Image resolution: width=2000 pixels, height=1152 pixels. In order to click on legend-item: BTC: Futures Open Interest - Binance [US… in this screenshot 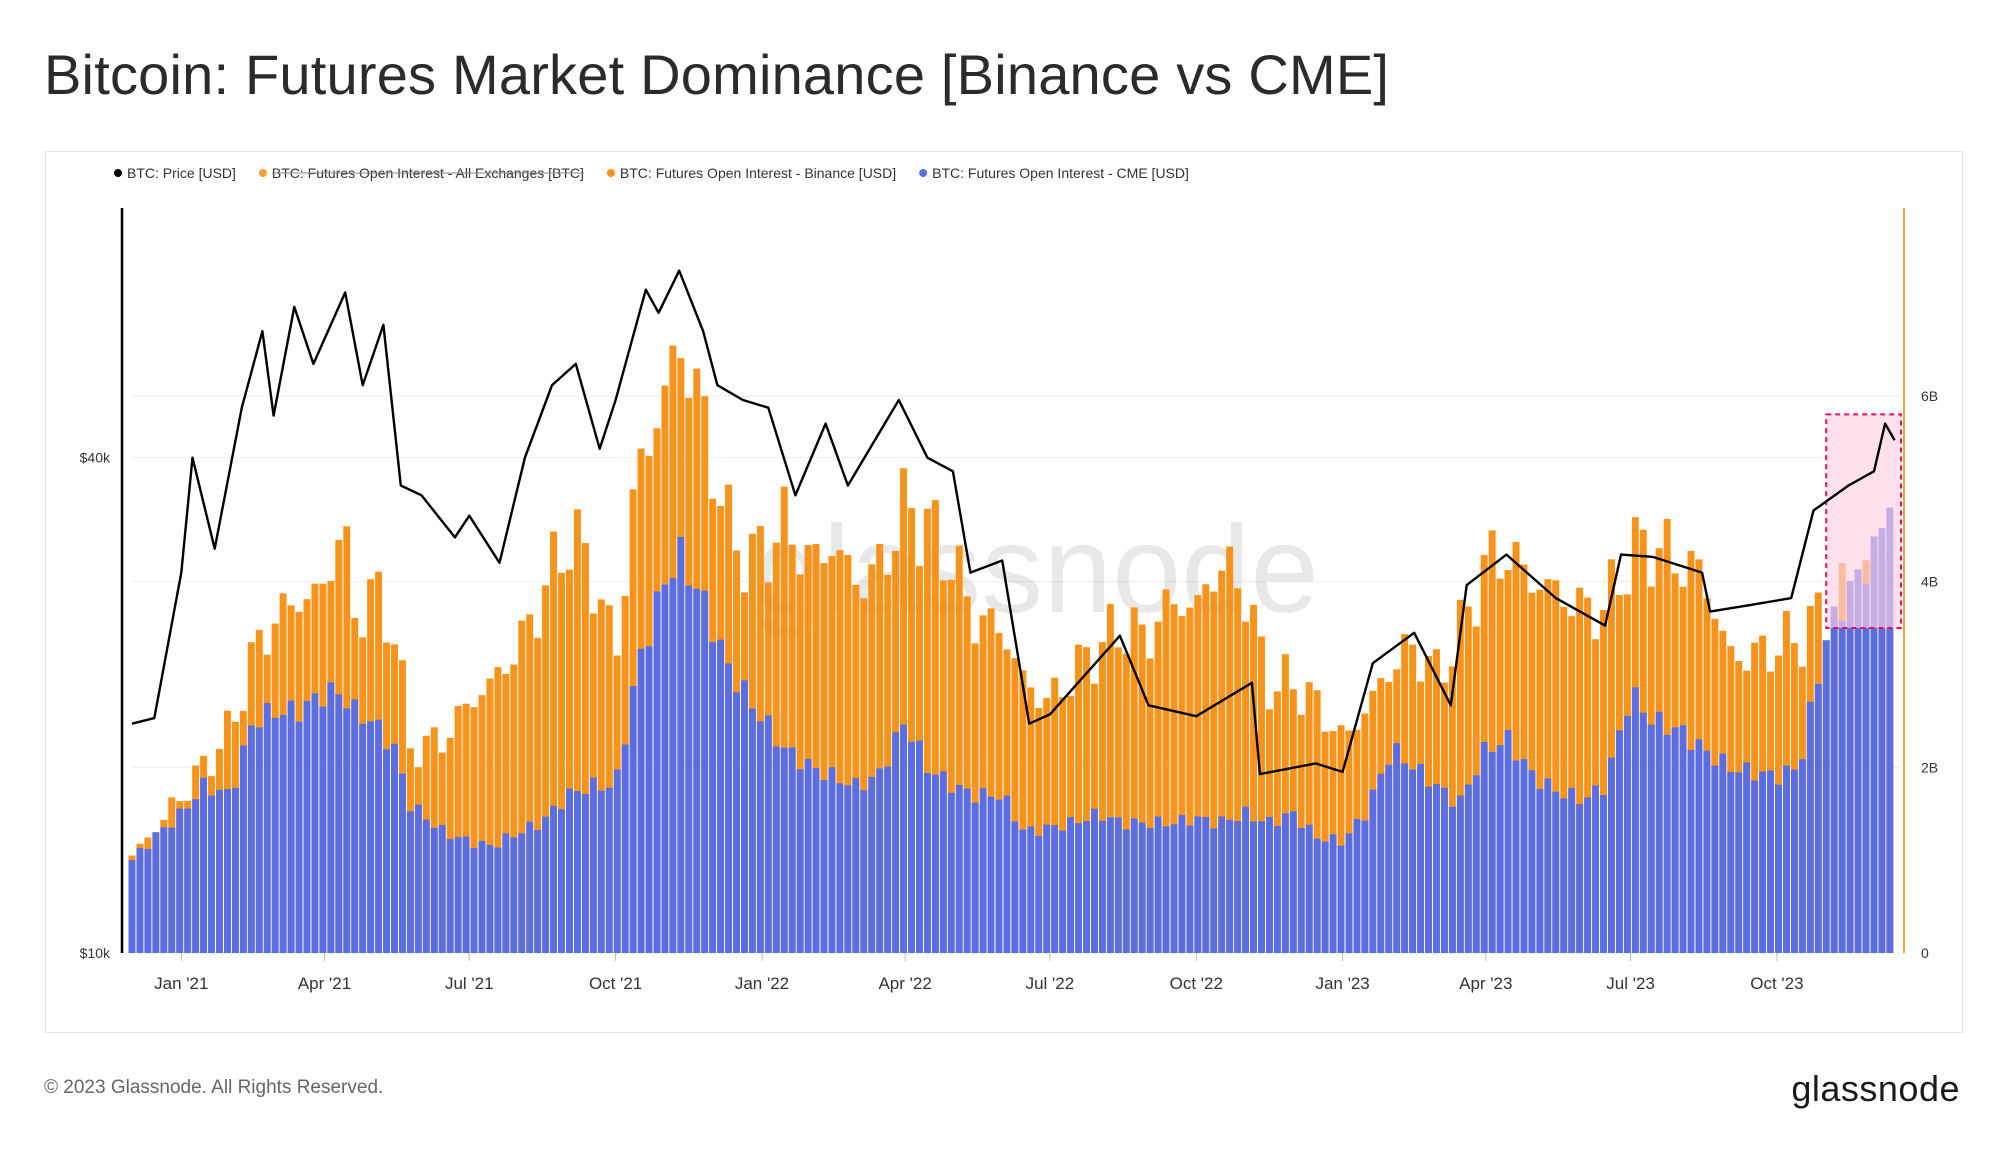, I will do `click(758, 173)`.